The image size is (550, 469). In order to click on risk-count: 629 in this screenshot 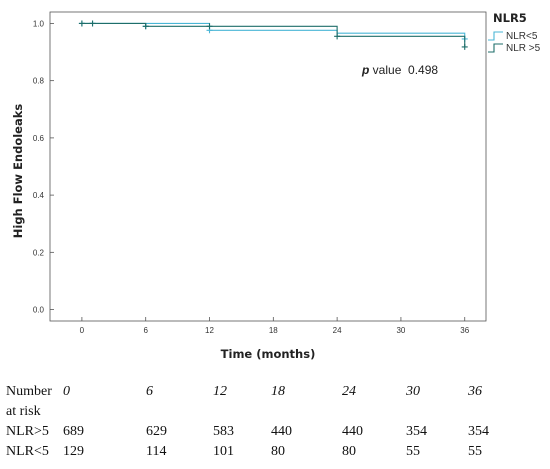, I will do `click(156, 431)`.